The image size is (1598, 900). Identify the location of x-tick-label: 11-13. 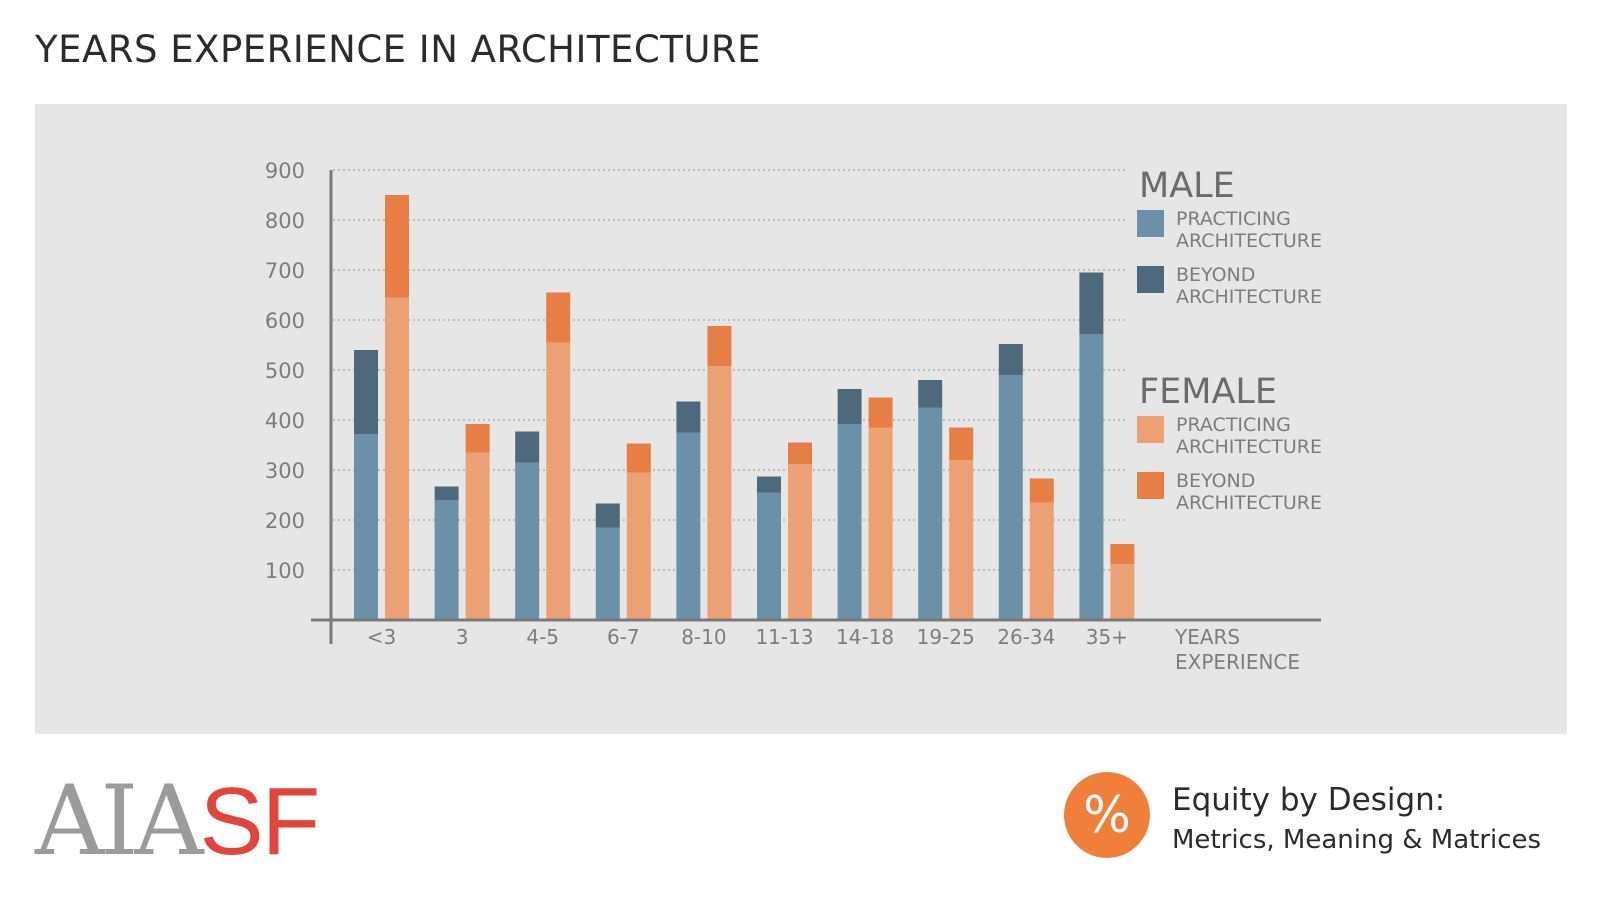
(784, 637).